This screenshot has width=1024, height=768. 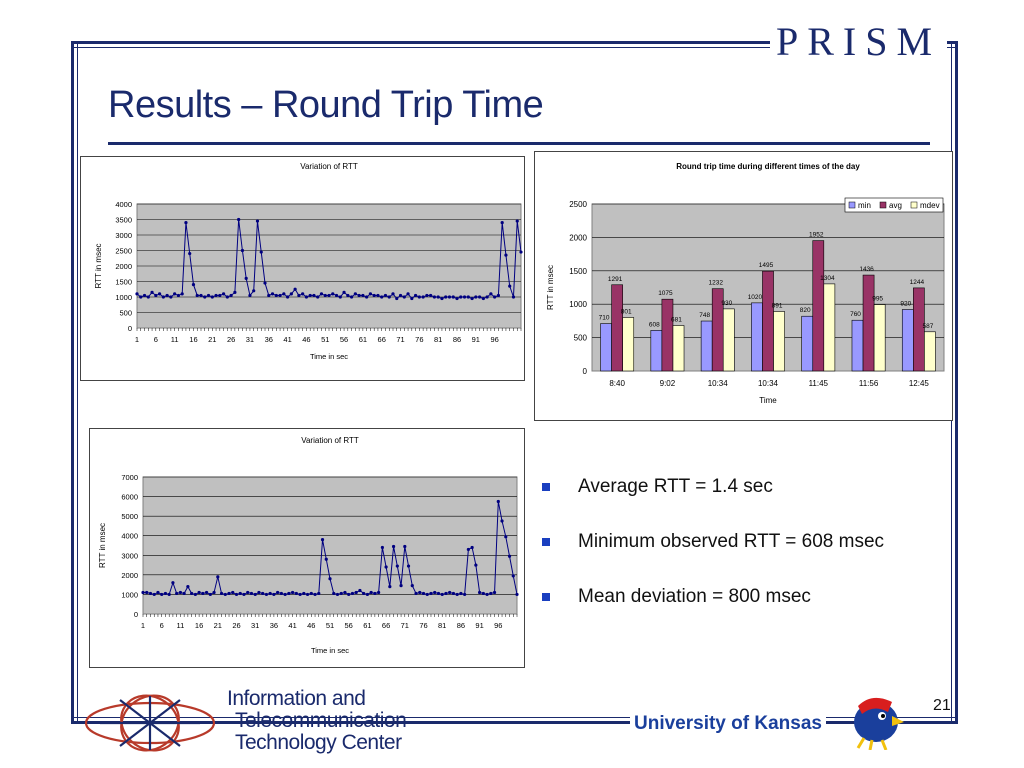 What do you see at coordinates (349, 625) in the screenshot?
I see `x-tick-label: 56` at bounding box center [349, 625].